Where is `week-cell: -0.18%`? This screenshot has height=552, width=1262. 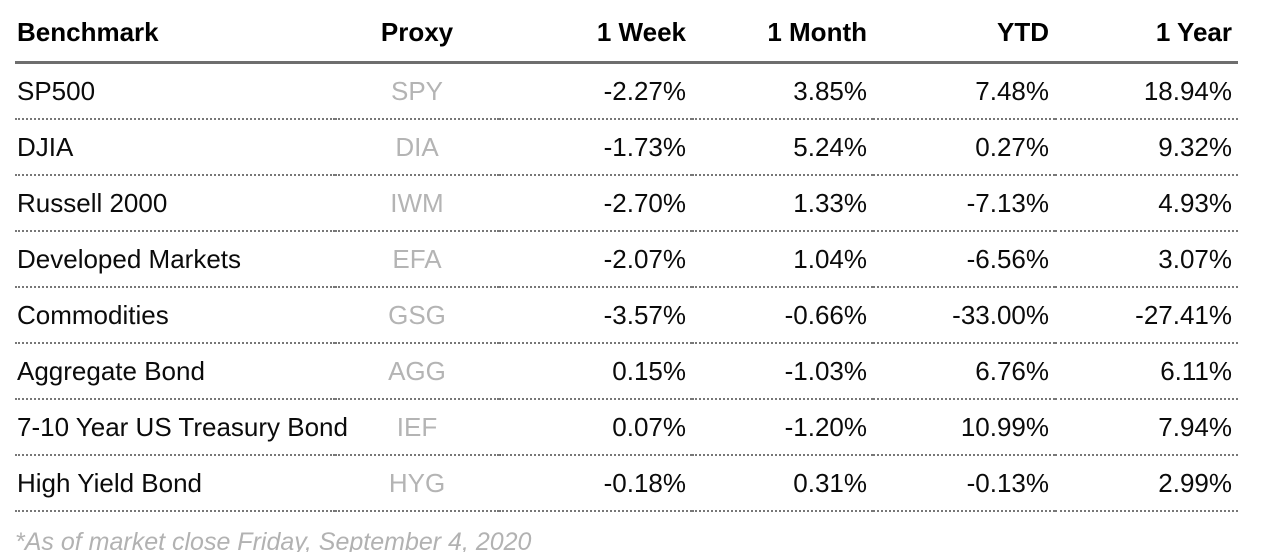 week-cell: -0.18% is located at coordinates (595, 483).